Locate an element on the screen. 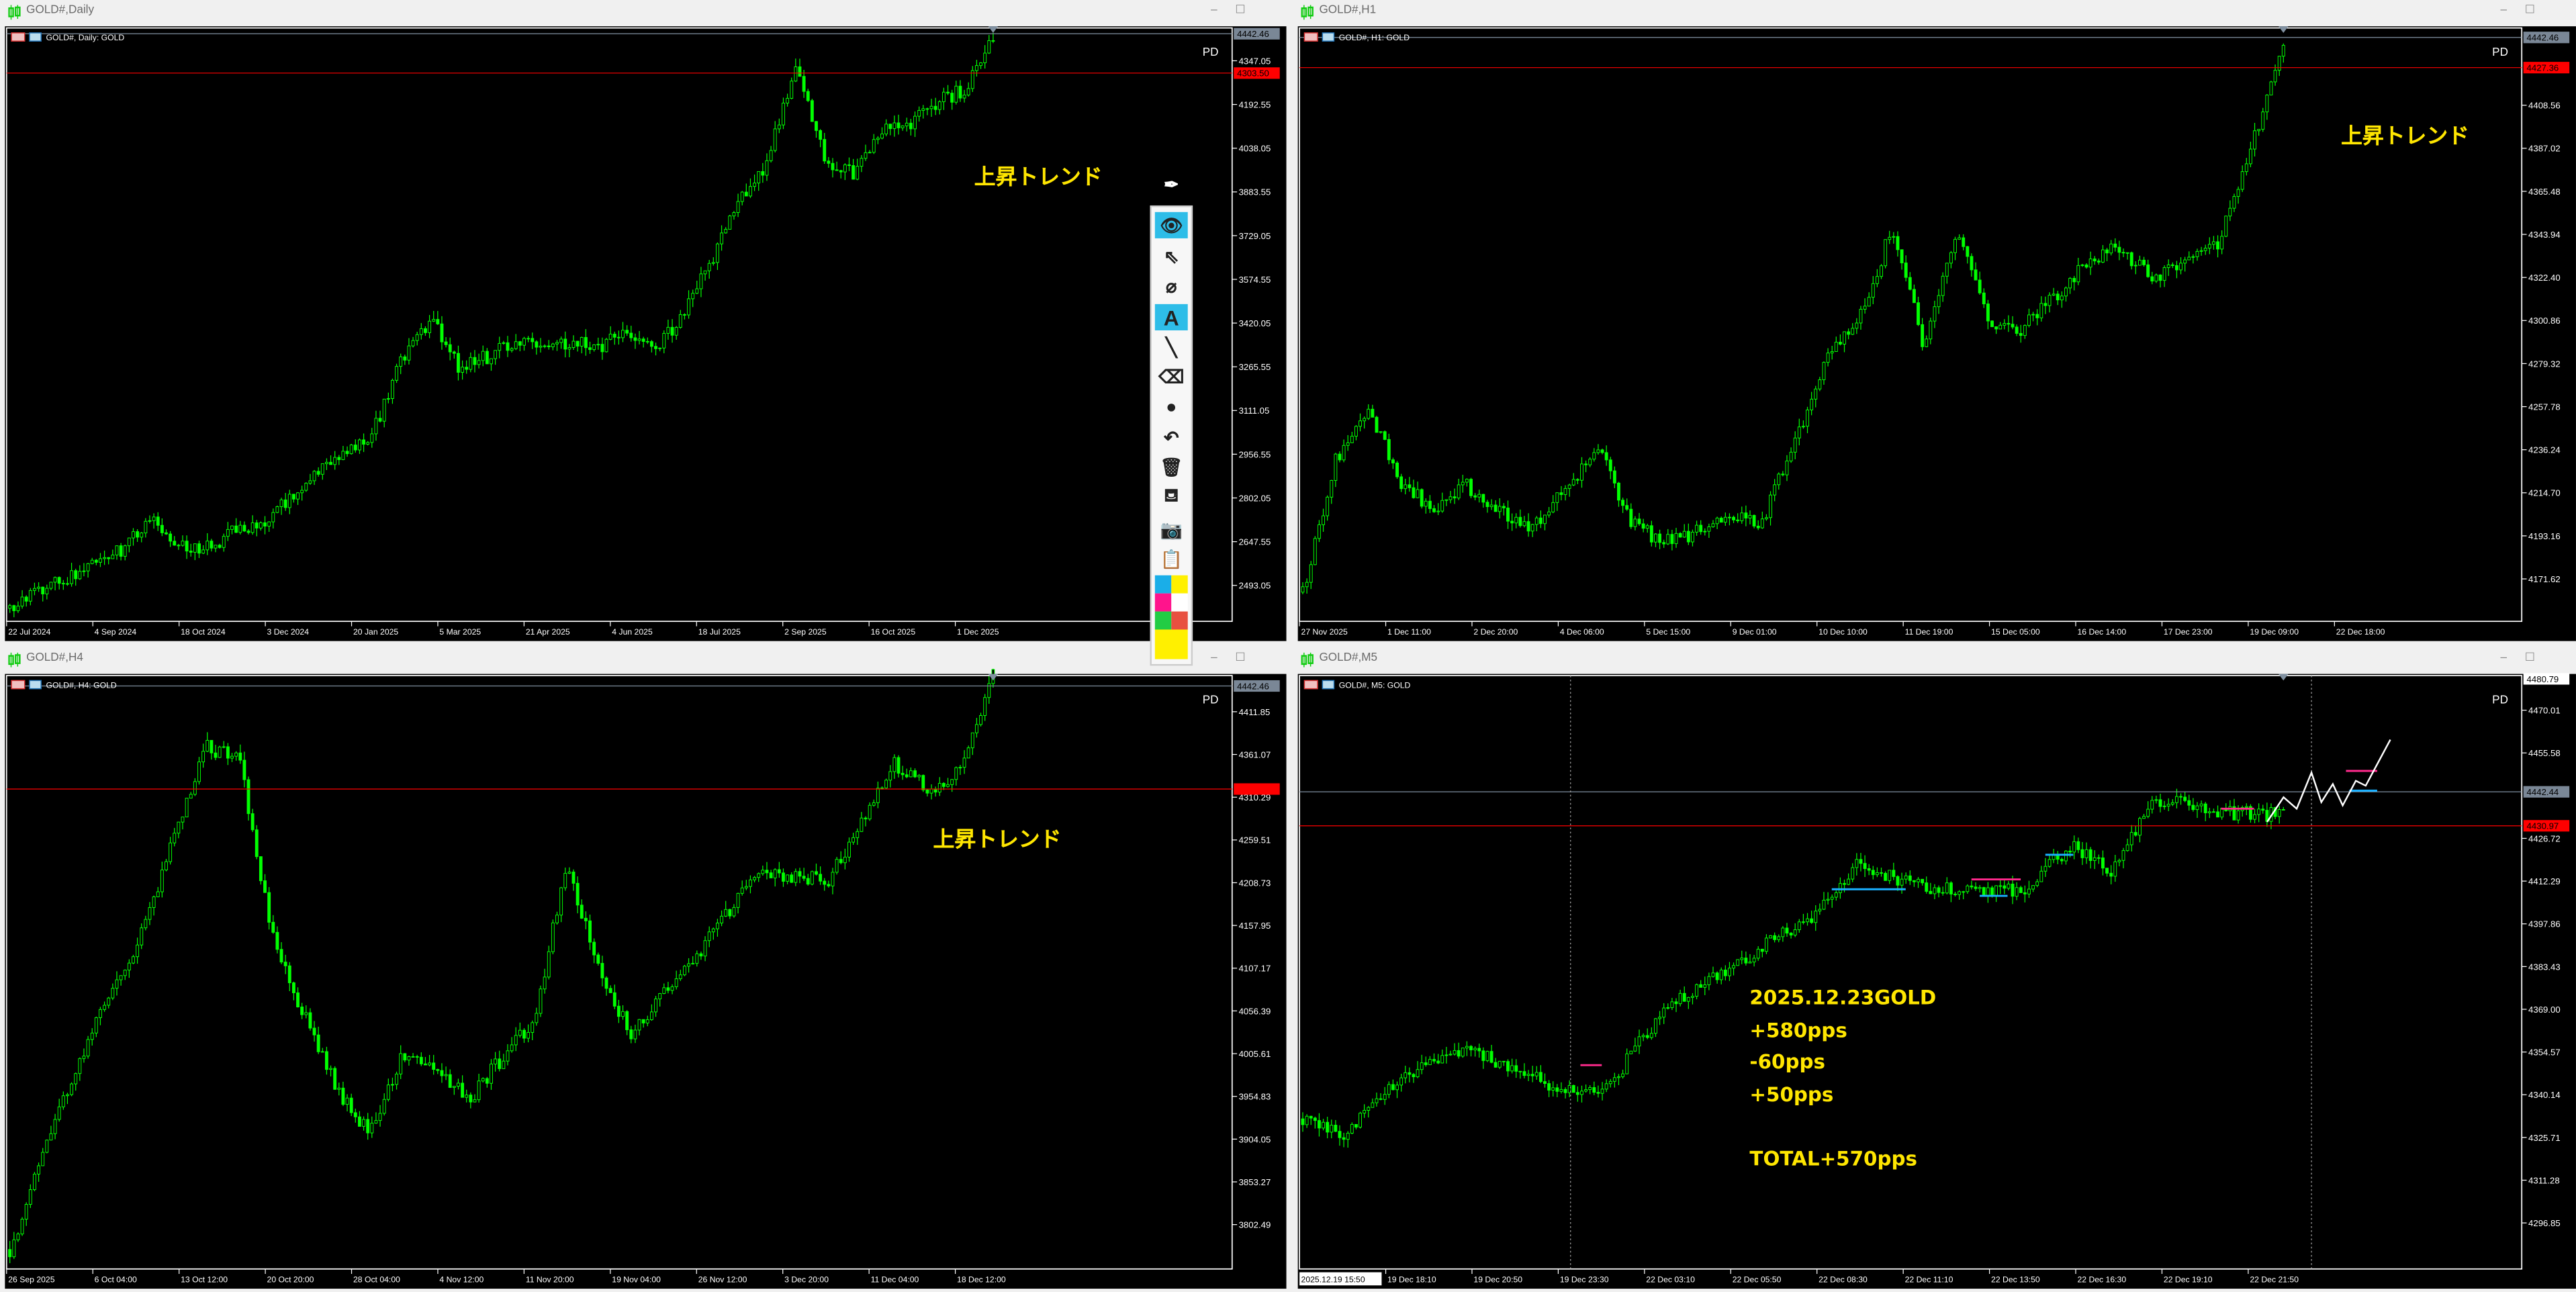 Image resolution: width=2576 pixels, height=1292 pixels. trash-tool: 🗑 is located at coordinates (1171, 467).